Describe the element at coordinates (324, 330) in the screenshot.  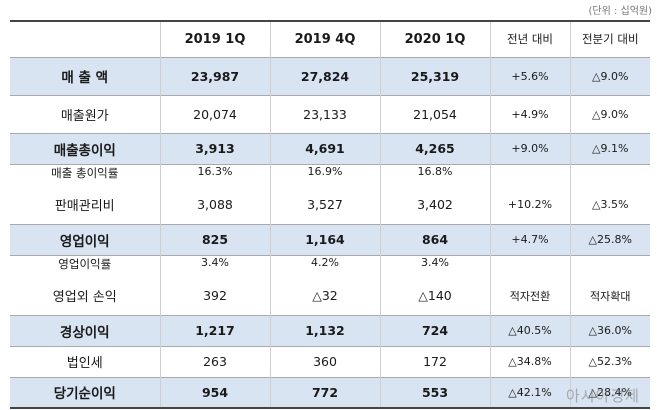
I see `cell-2019-4q: 1,132` at that location.